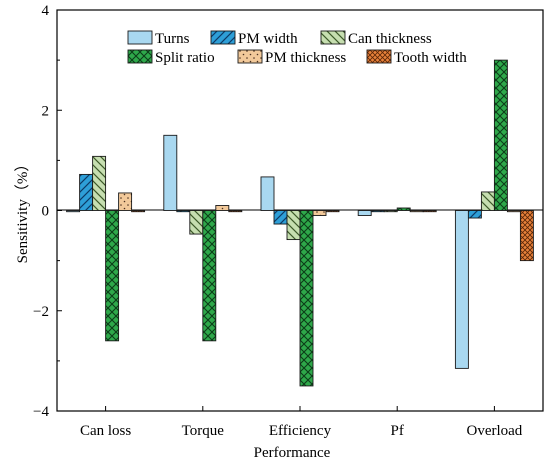 This screenshot has width=550, height=462. Describe the element at coordinates (41, 412) in the screenshot. I see `y-tick-label: −4` at that location.